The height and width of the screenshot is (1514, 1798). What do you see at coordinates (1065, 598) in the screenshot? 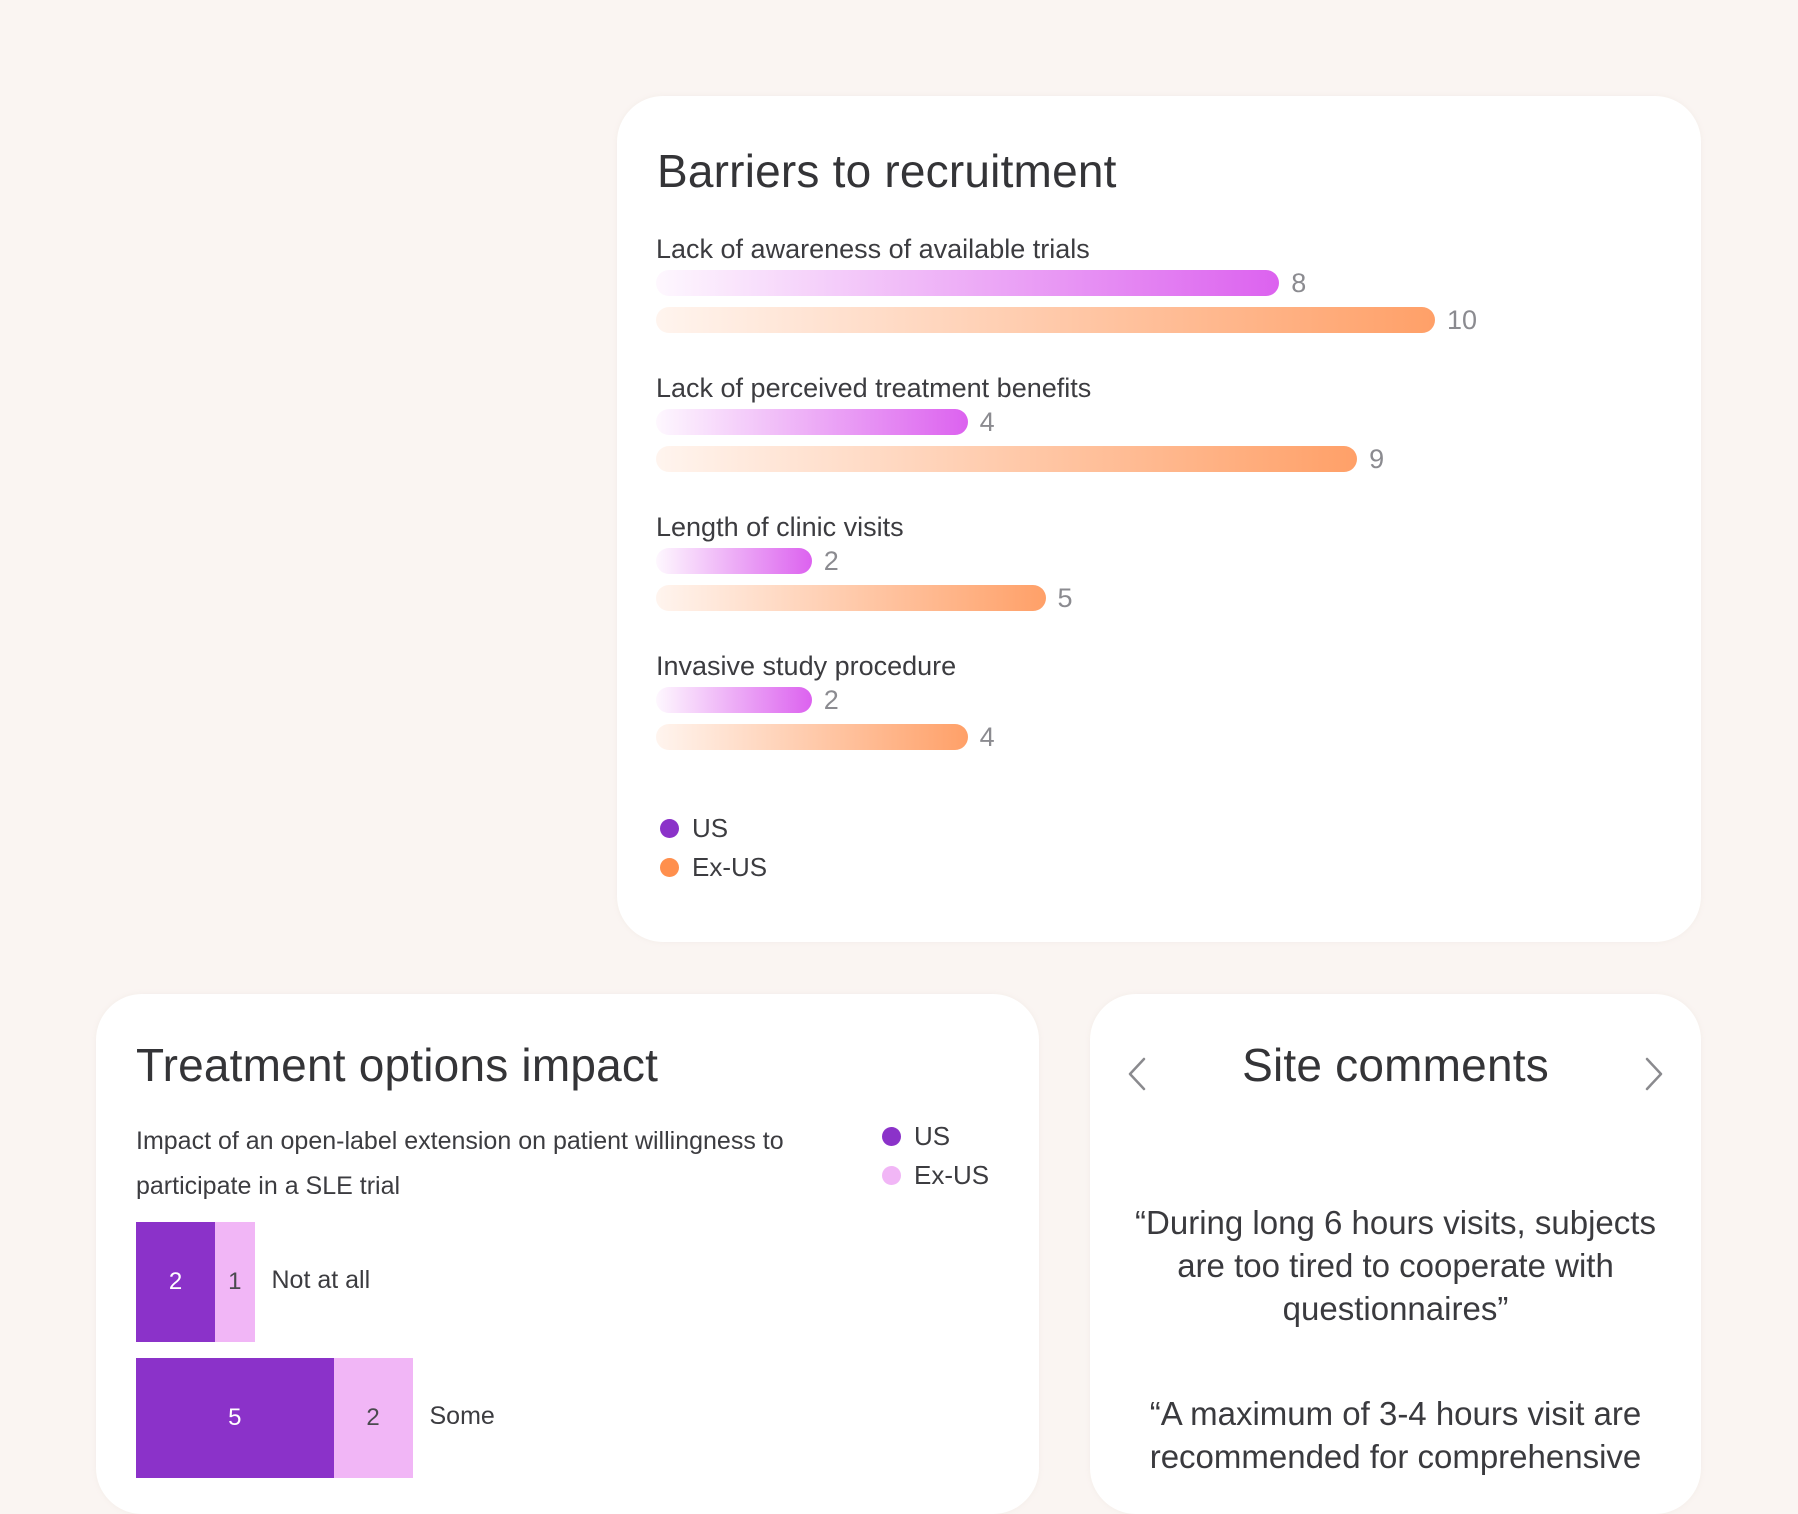
I see `bar-value-label: 5` at bounding box center [1065, 598].